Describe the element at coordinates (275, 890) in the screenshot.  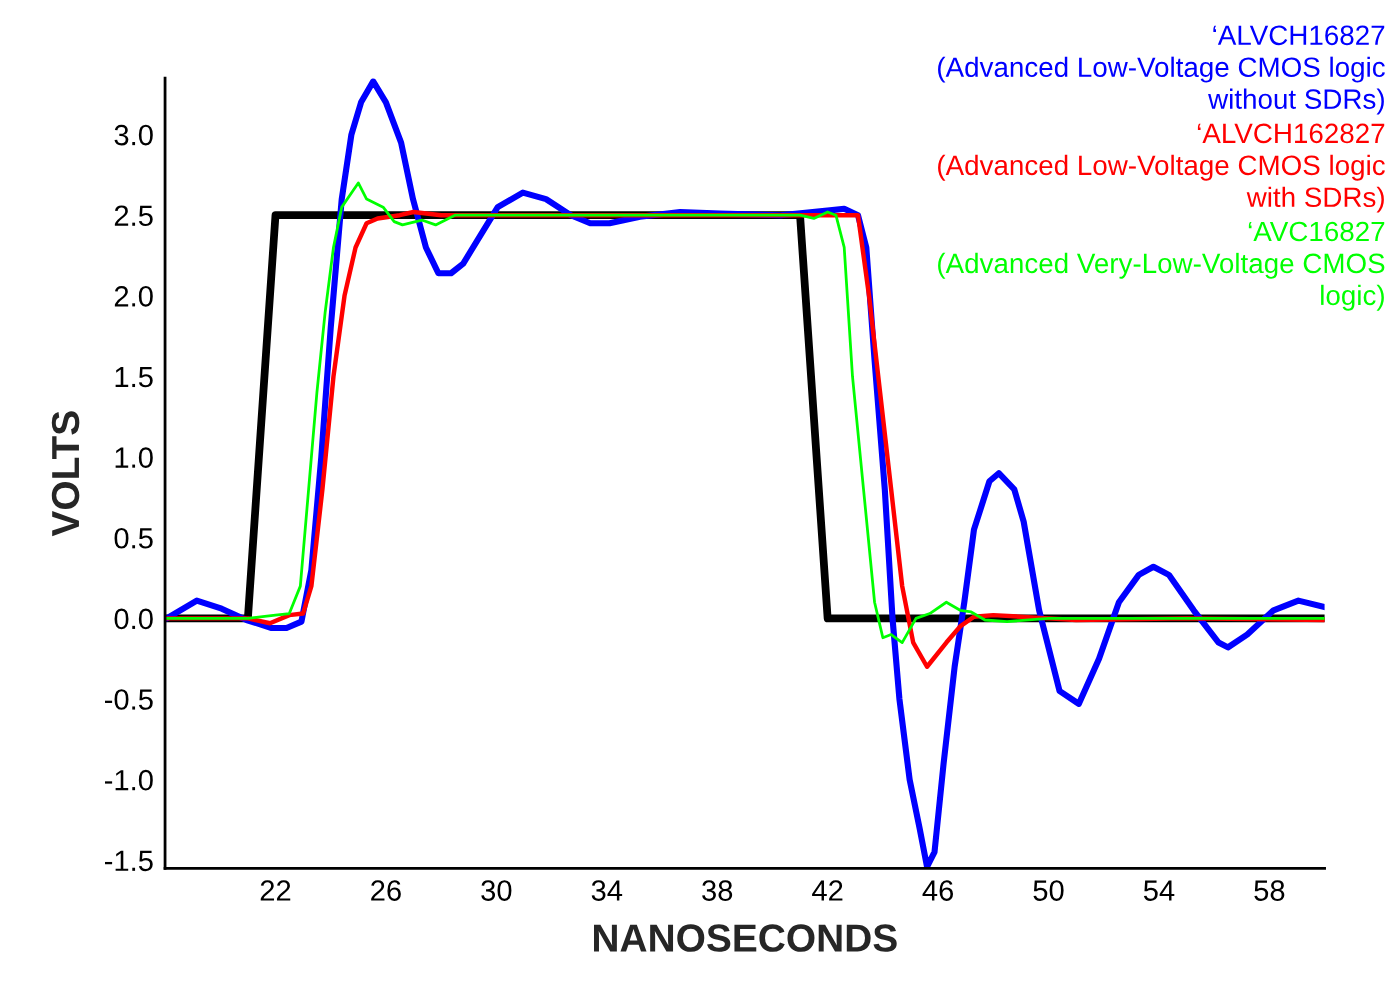
I see `x-tick-label: 22` at that location.